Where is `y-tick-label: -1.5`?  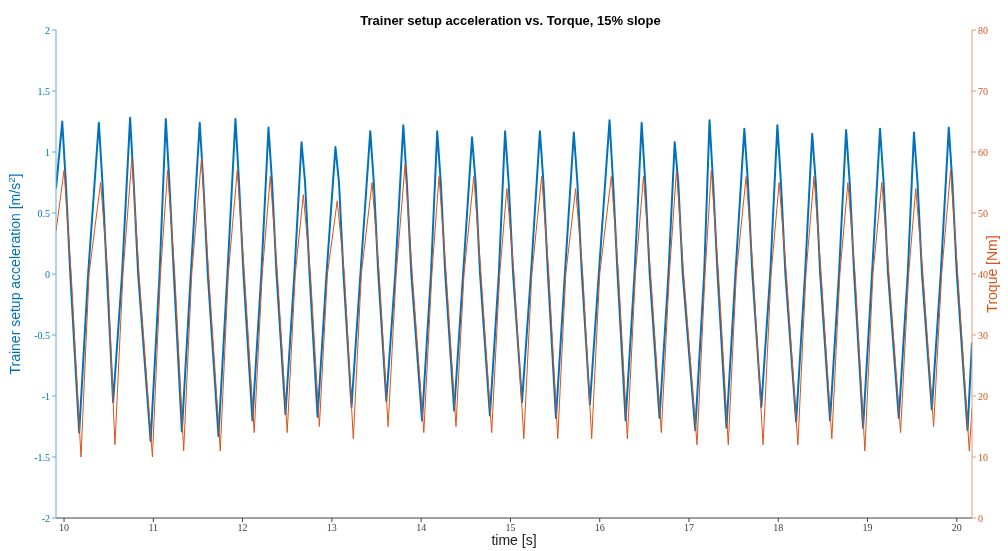
y-tick-label: -1.5 is located at coordinates (42, 457).